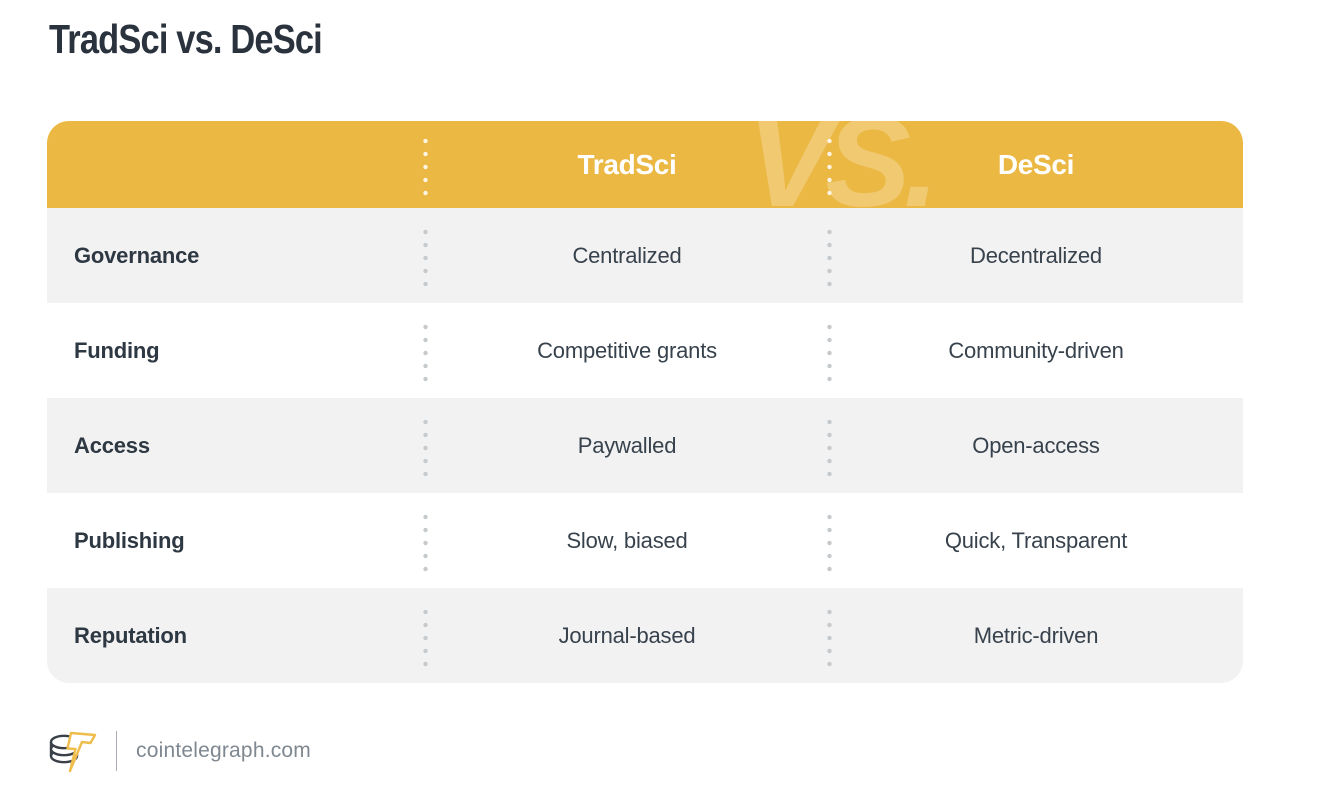 The width and height of the screenshot is (1334, 812). I want to click on row-value-desci: Quick, Transparent, so click(1036, 540).